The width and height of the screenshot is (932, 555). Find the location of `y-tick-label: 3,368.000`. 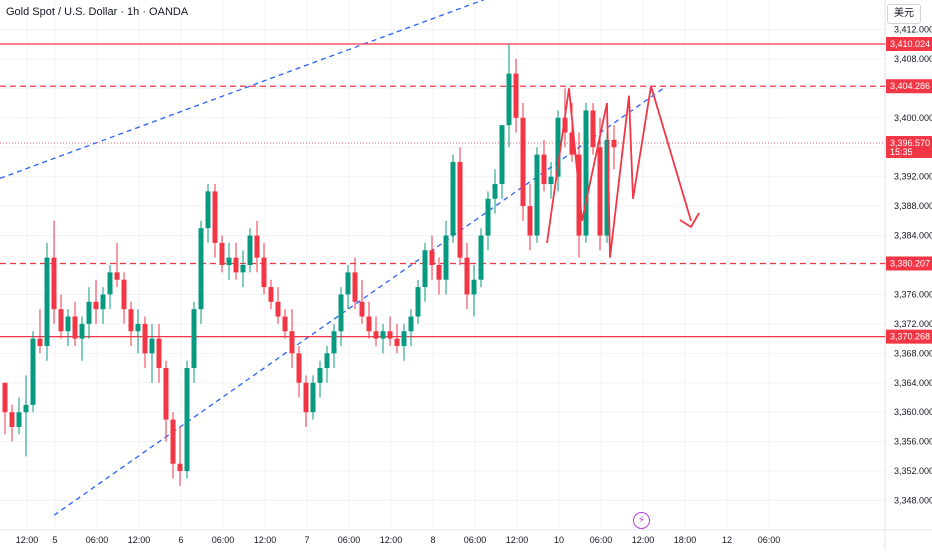

y-tick-label: 3,368.000 is located at coordinates (913, 353).